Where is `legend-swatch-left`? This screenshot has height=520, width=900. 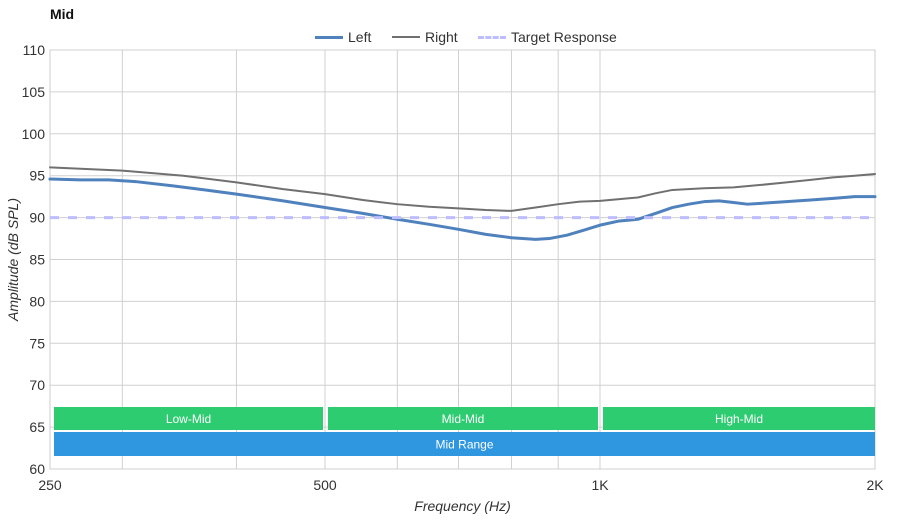
legend-swatch-left is located at coordinates (329, 37).